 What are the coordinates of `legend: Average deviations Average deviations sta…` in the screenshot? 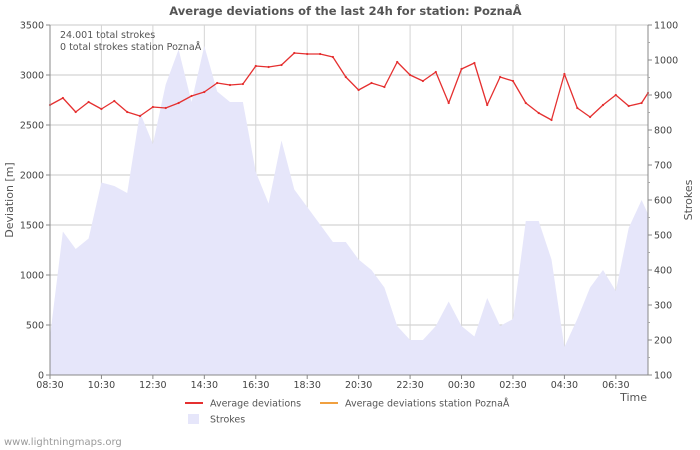 It's located at (351, 412).